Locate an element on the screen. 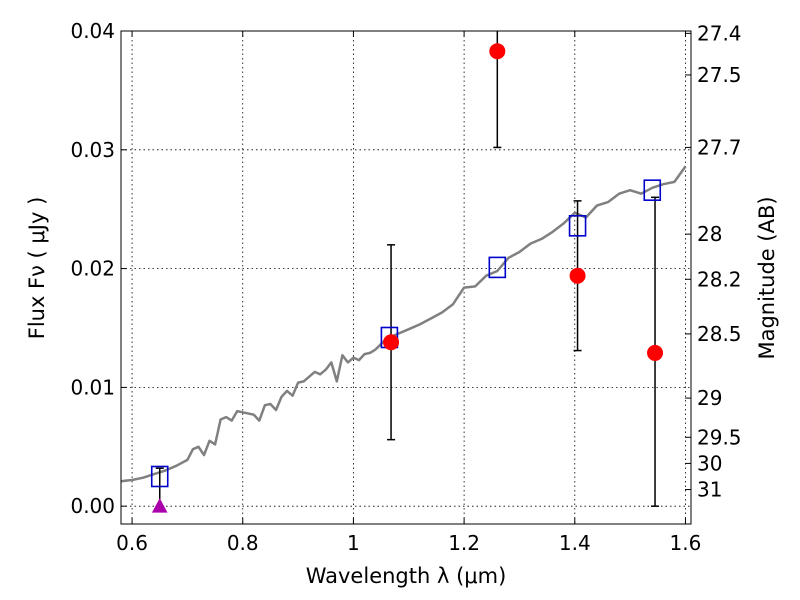  y-tick-label: 0.02 is located at coordinates (92, 269).